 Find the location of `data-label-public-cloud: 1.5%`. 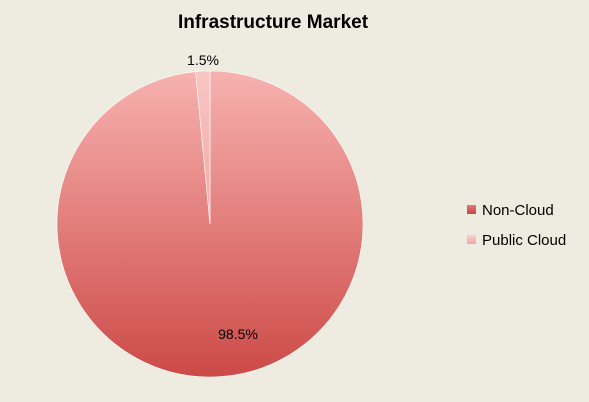

data-label-public-cloud: 1.5% is located at coordinates (203, 60).